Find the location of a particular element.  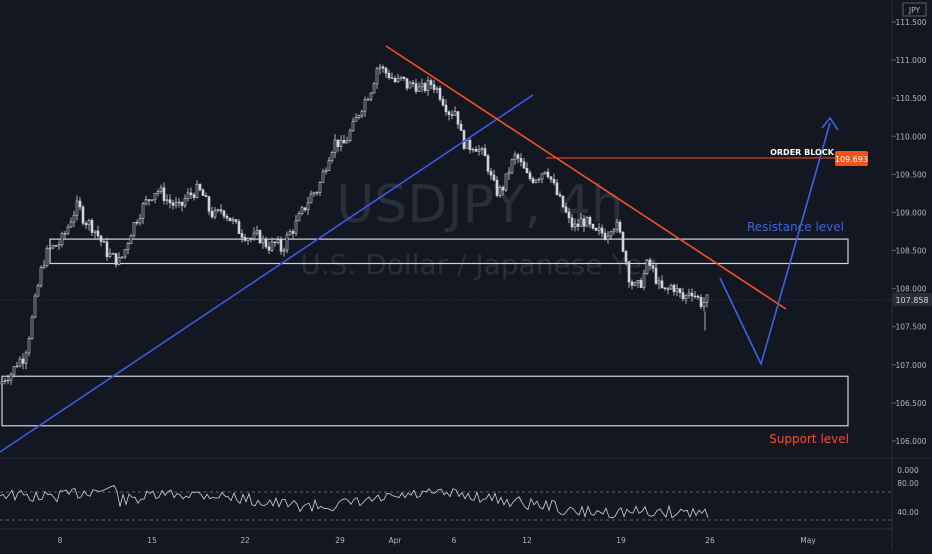

currency-badge: JPY is located at coordinates (914, 10).